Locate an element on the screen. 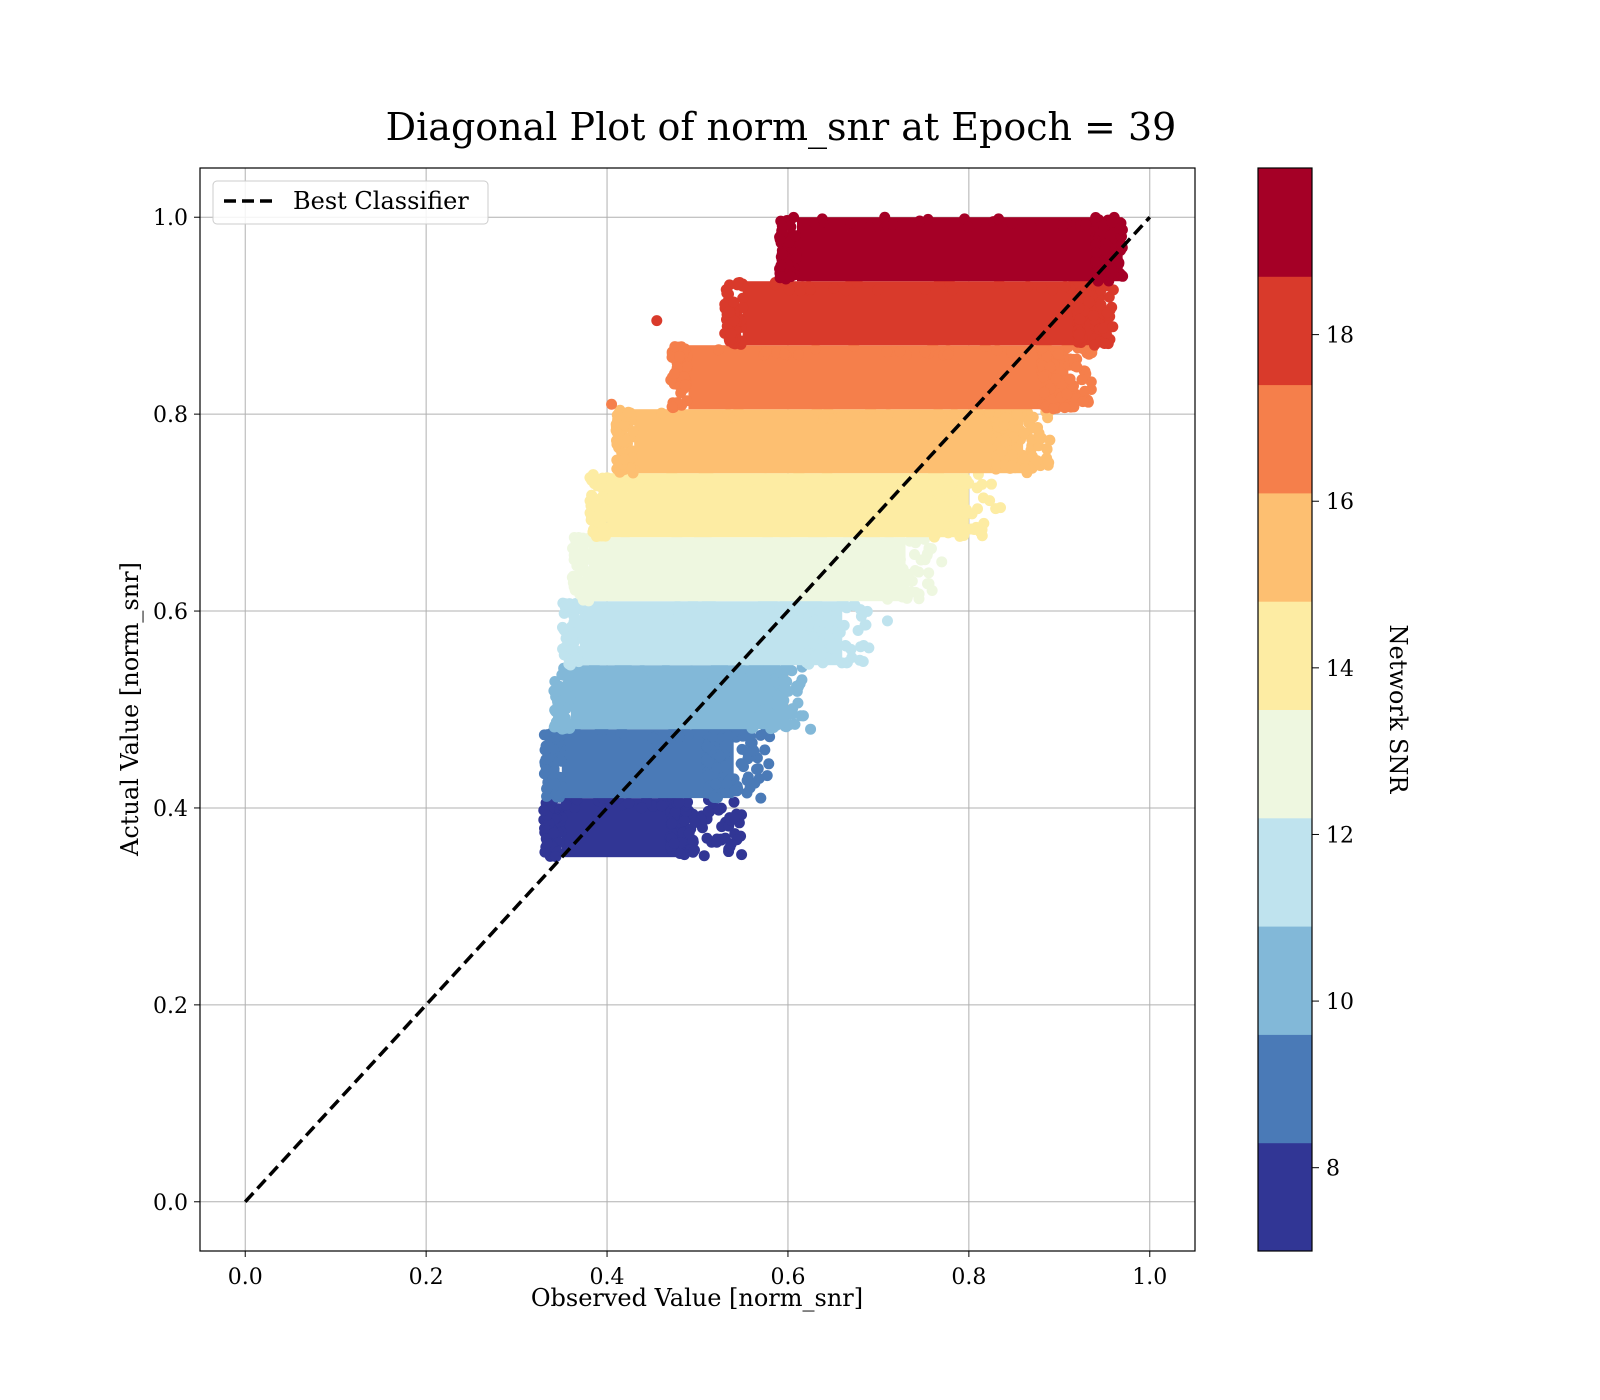 The width and height of the screenshot is (1600, 1400). y-axis-label: Actual Value [norm_snr] is located at coordinates (130, 709).